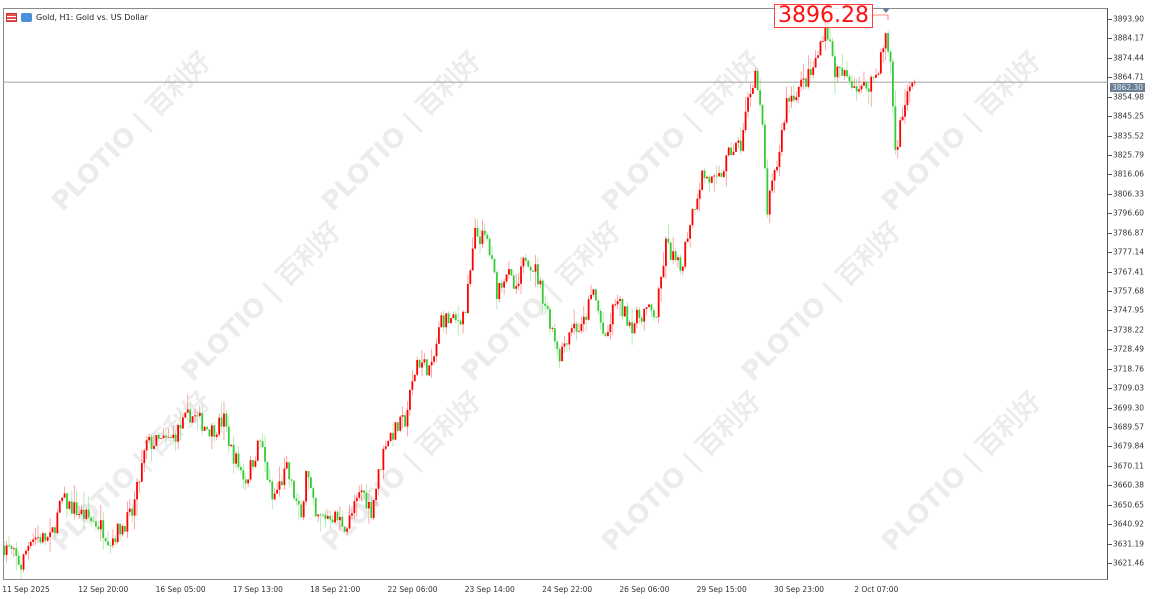 This screenshot has height=599, width=1152. Describe the element at coordinates (1129, 233) in the screenshot. I see `y-tick-label: 3786.87` at that location.